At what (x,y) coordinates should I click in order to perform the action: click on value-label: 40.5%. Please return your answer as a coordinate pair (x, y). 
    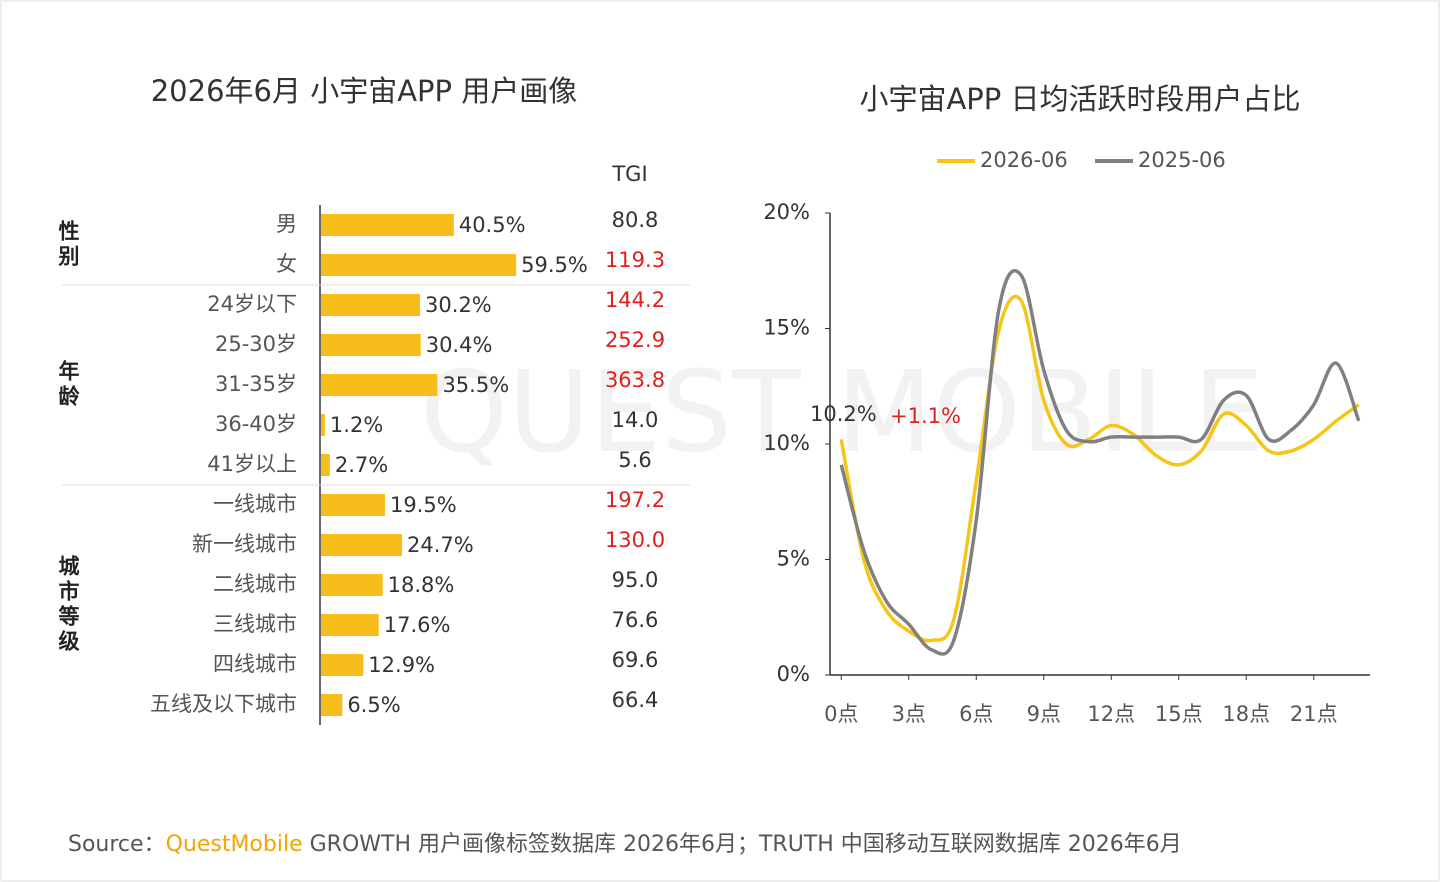
    Looking at the image, I should click on (492, 225).